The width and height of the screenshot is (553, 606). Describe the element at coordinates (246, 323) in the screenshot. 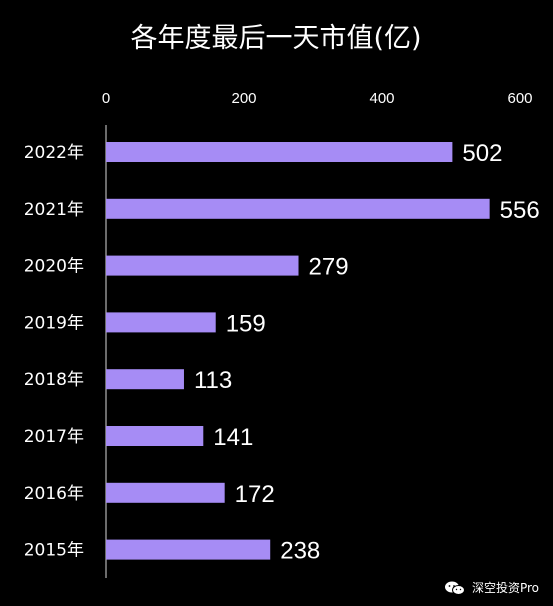

I see `data-label: 159` at that location.